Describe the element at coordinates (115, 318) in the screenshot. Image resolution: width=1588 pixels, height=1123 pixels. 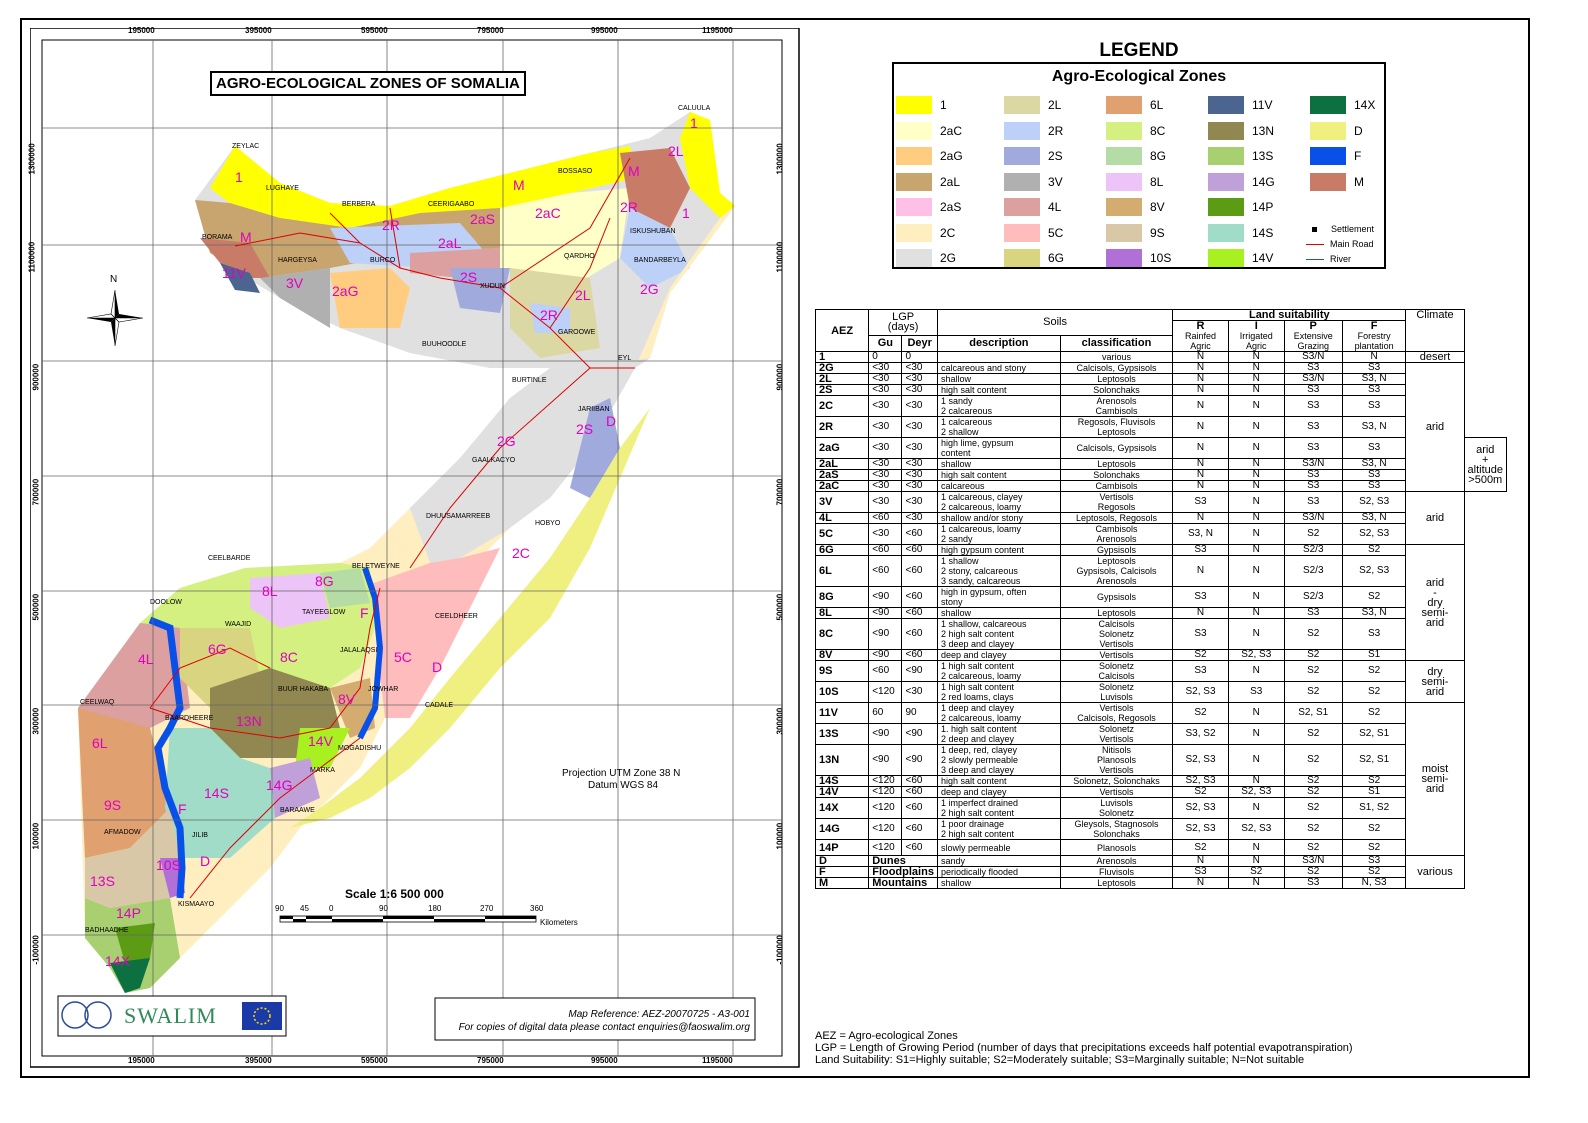
I see `north-arrow-icon` at that location.